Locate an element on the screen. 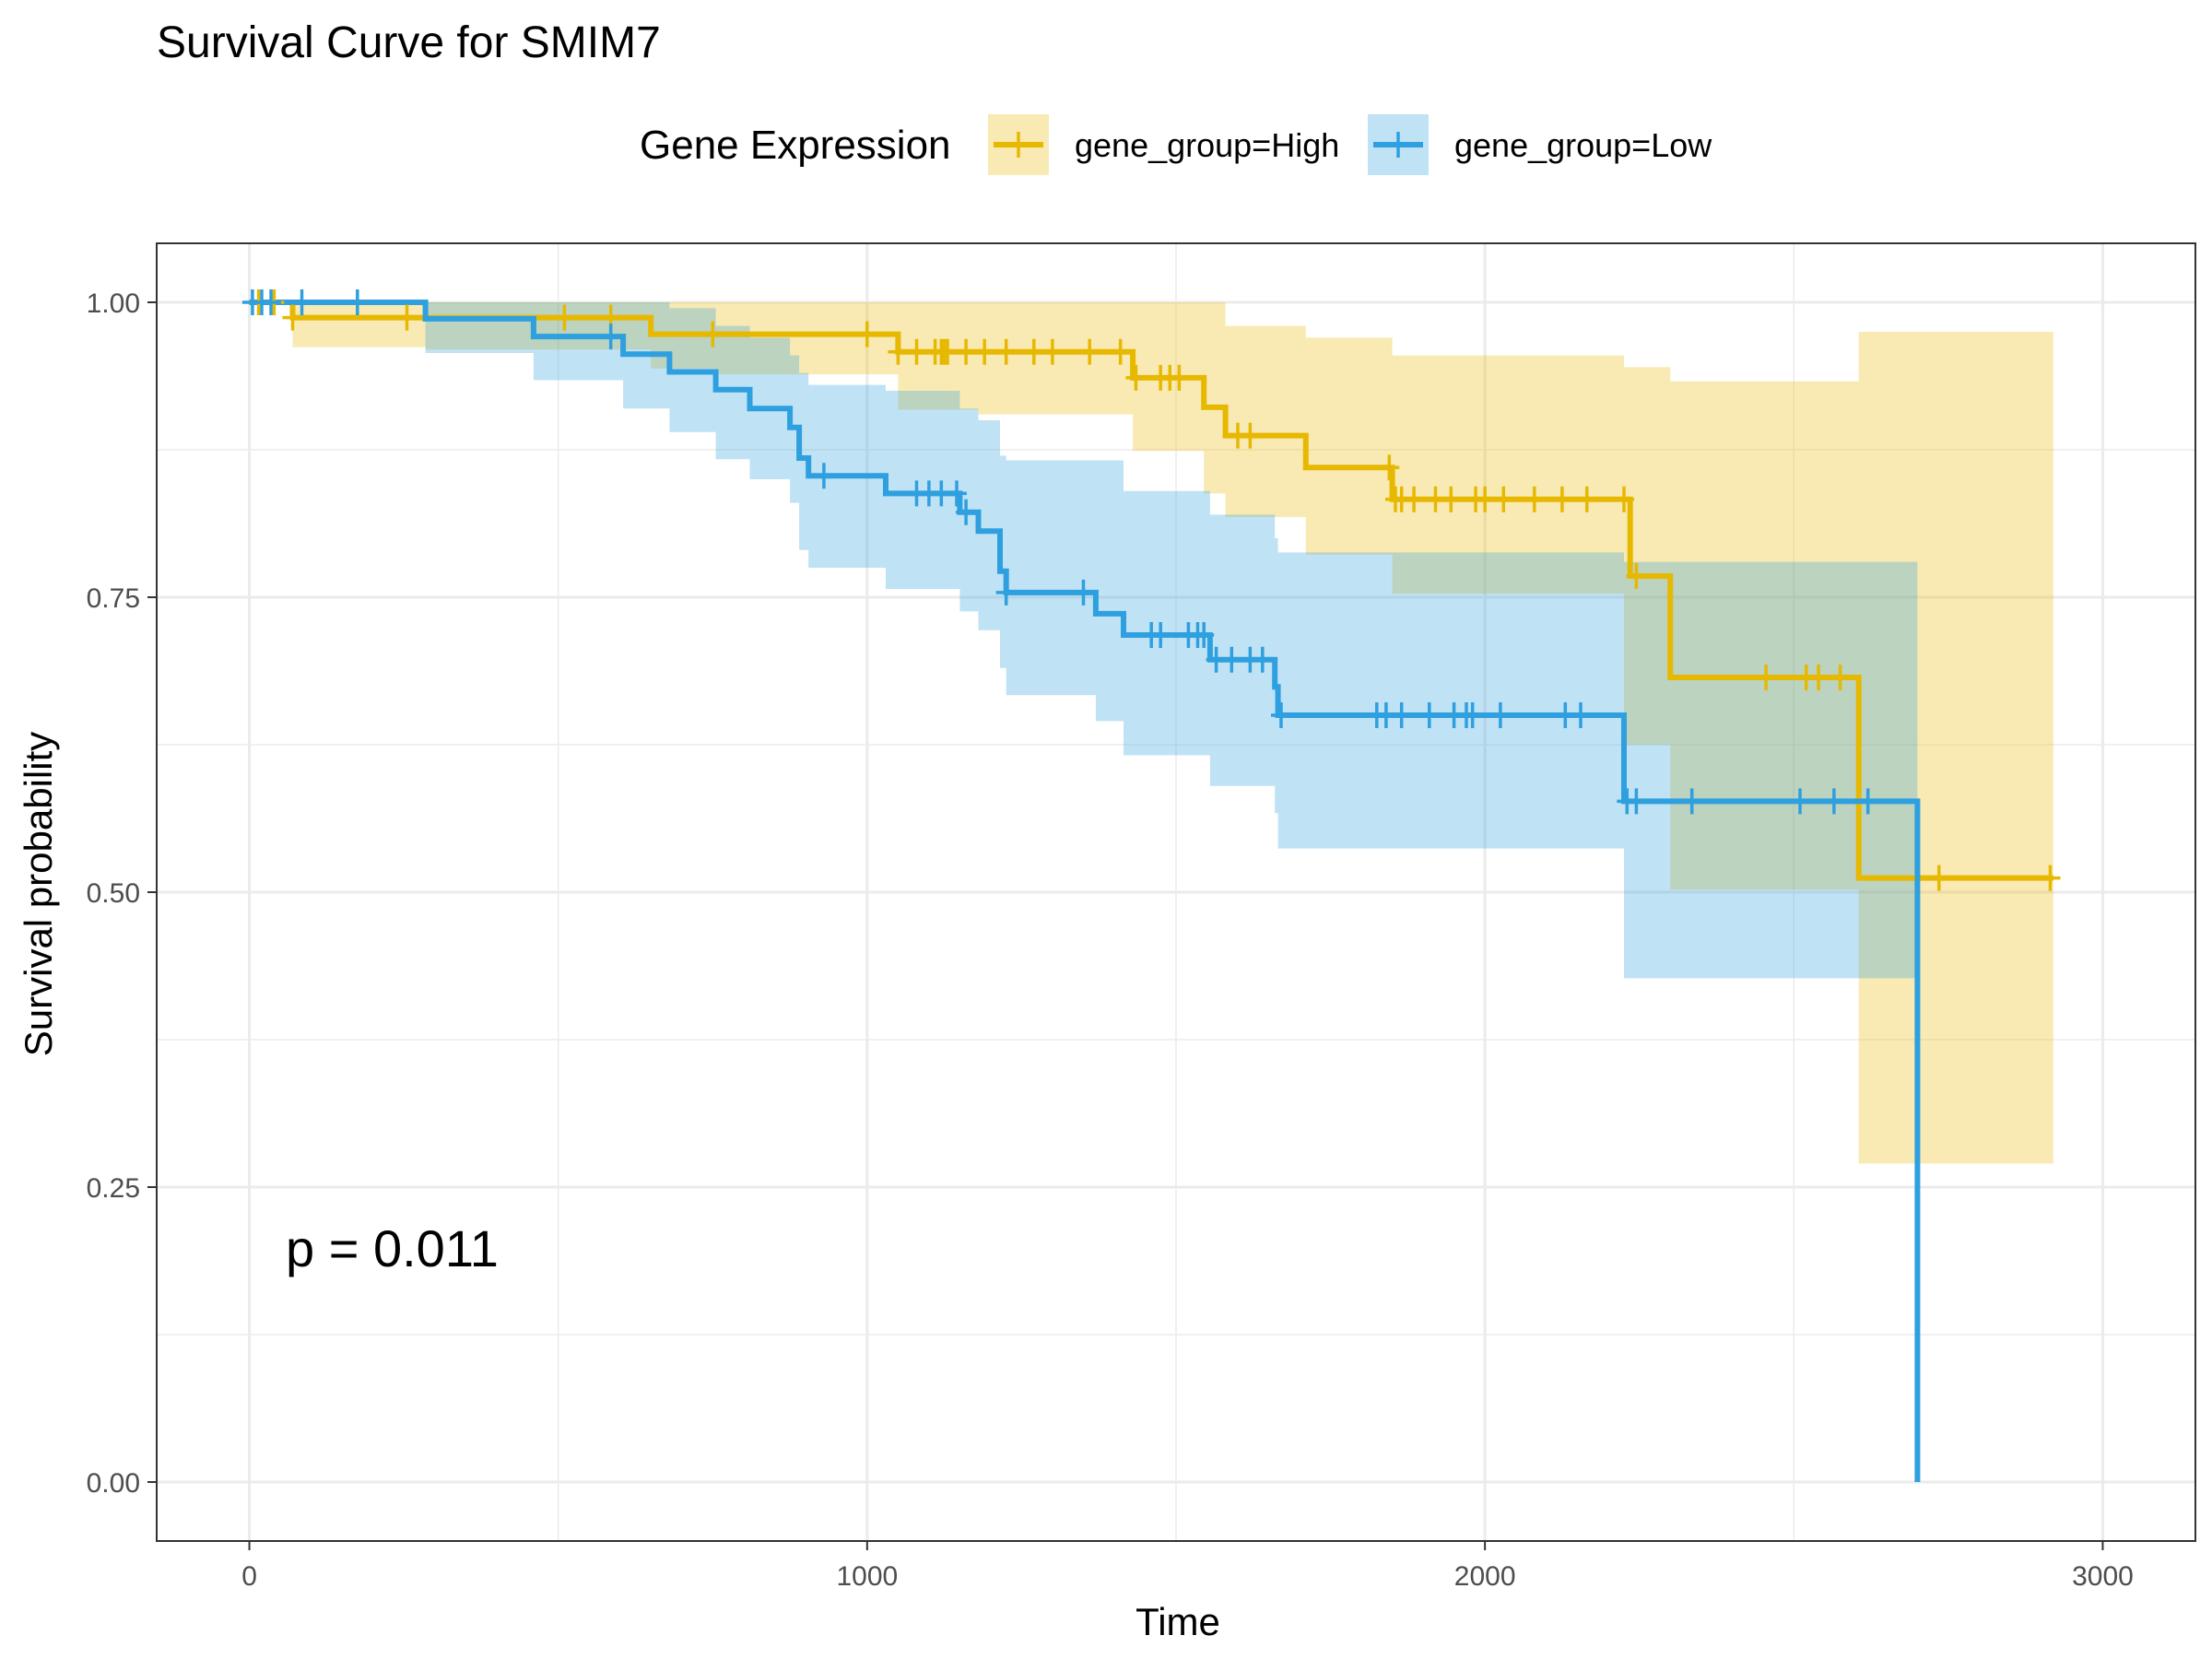 This screenshot has height=1659, width=2212. y-tick-label: 1.00 is located at coordinates (113, 303).